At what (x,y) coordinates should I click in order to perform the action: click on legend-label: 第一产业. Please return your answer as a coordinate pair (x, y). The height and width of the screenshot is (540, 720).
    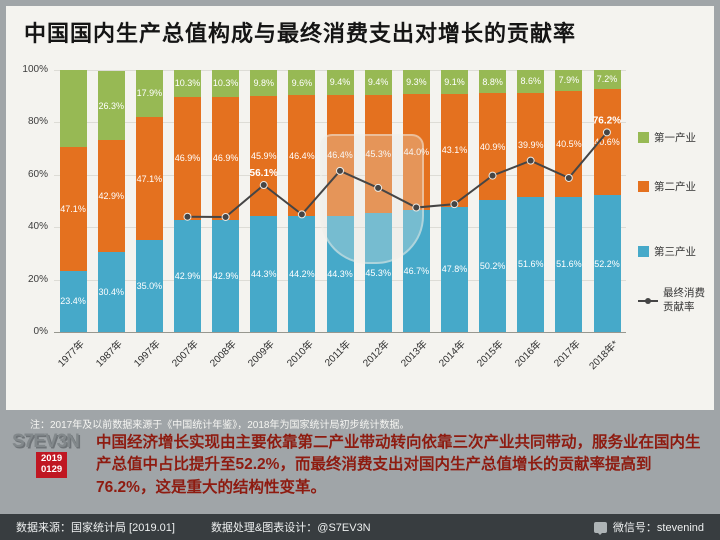
    Looking at the image, I should click on (675, 138).